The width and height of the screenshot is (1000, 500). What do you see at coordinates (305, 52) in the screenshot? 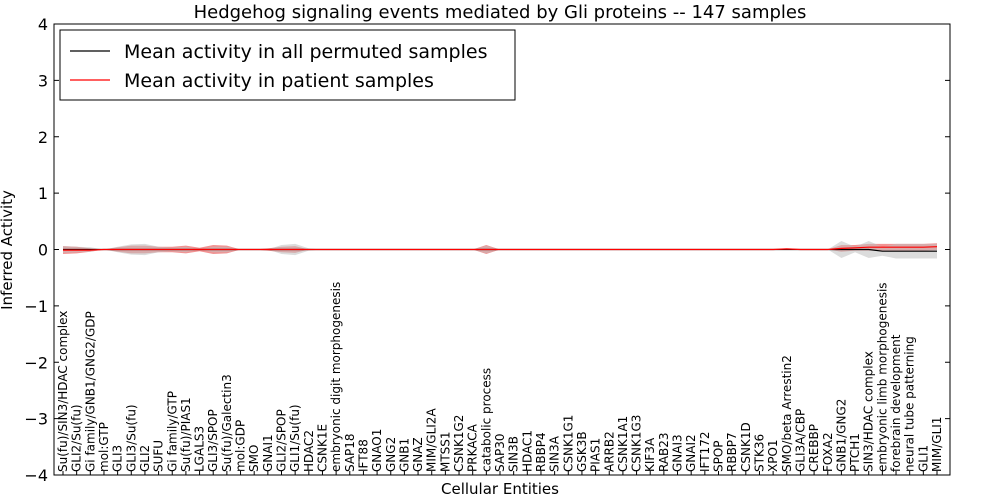
I see `legend-label-permuted: Mean activity in all permuted samples` at bounding box center [305, 52].